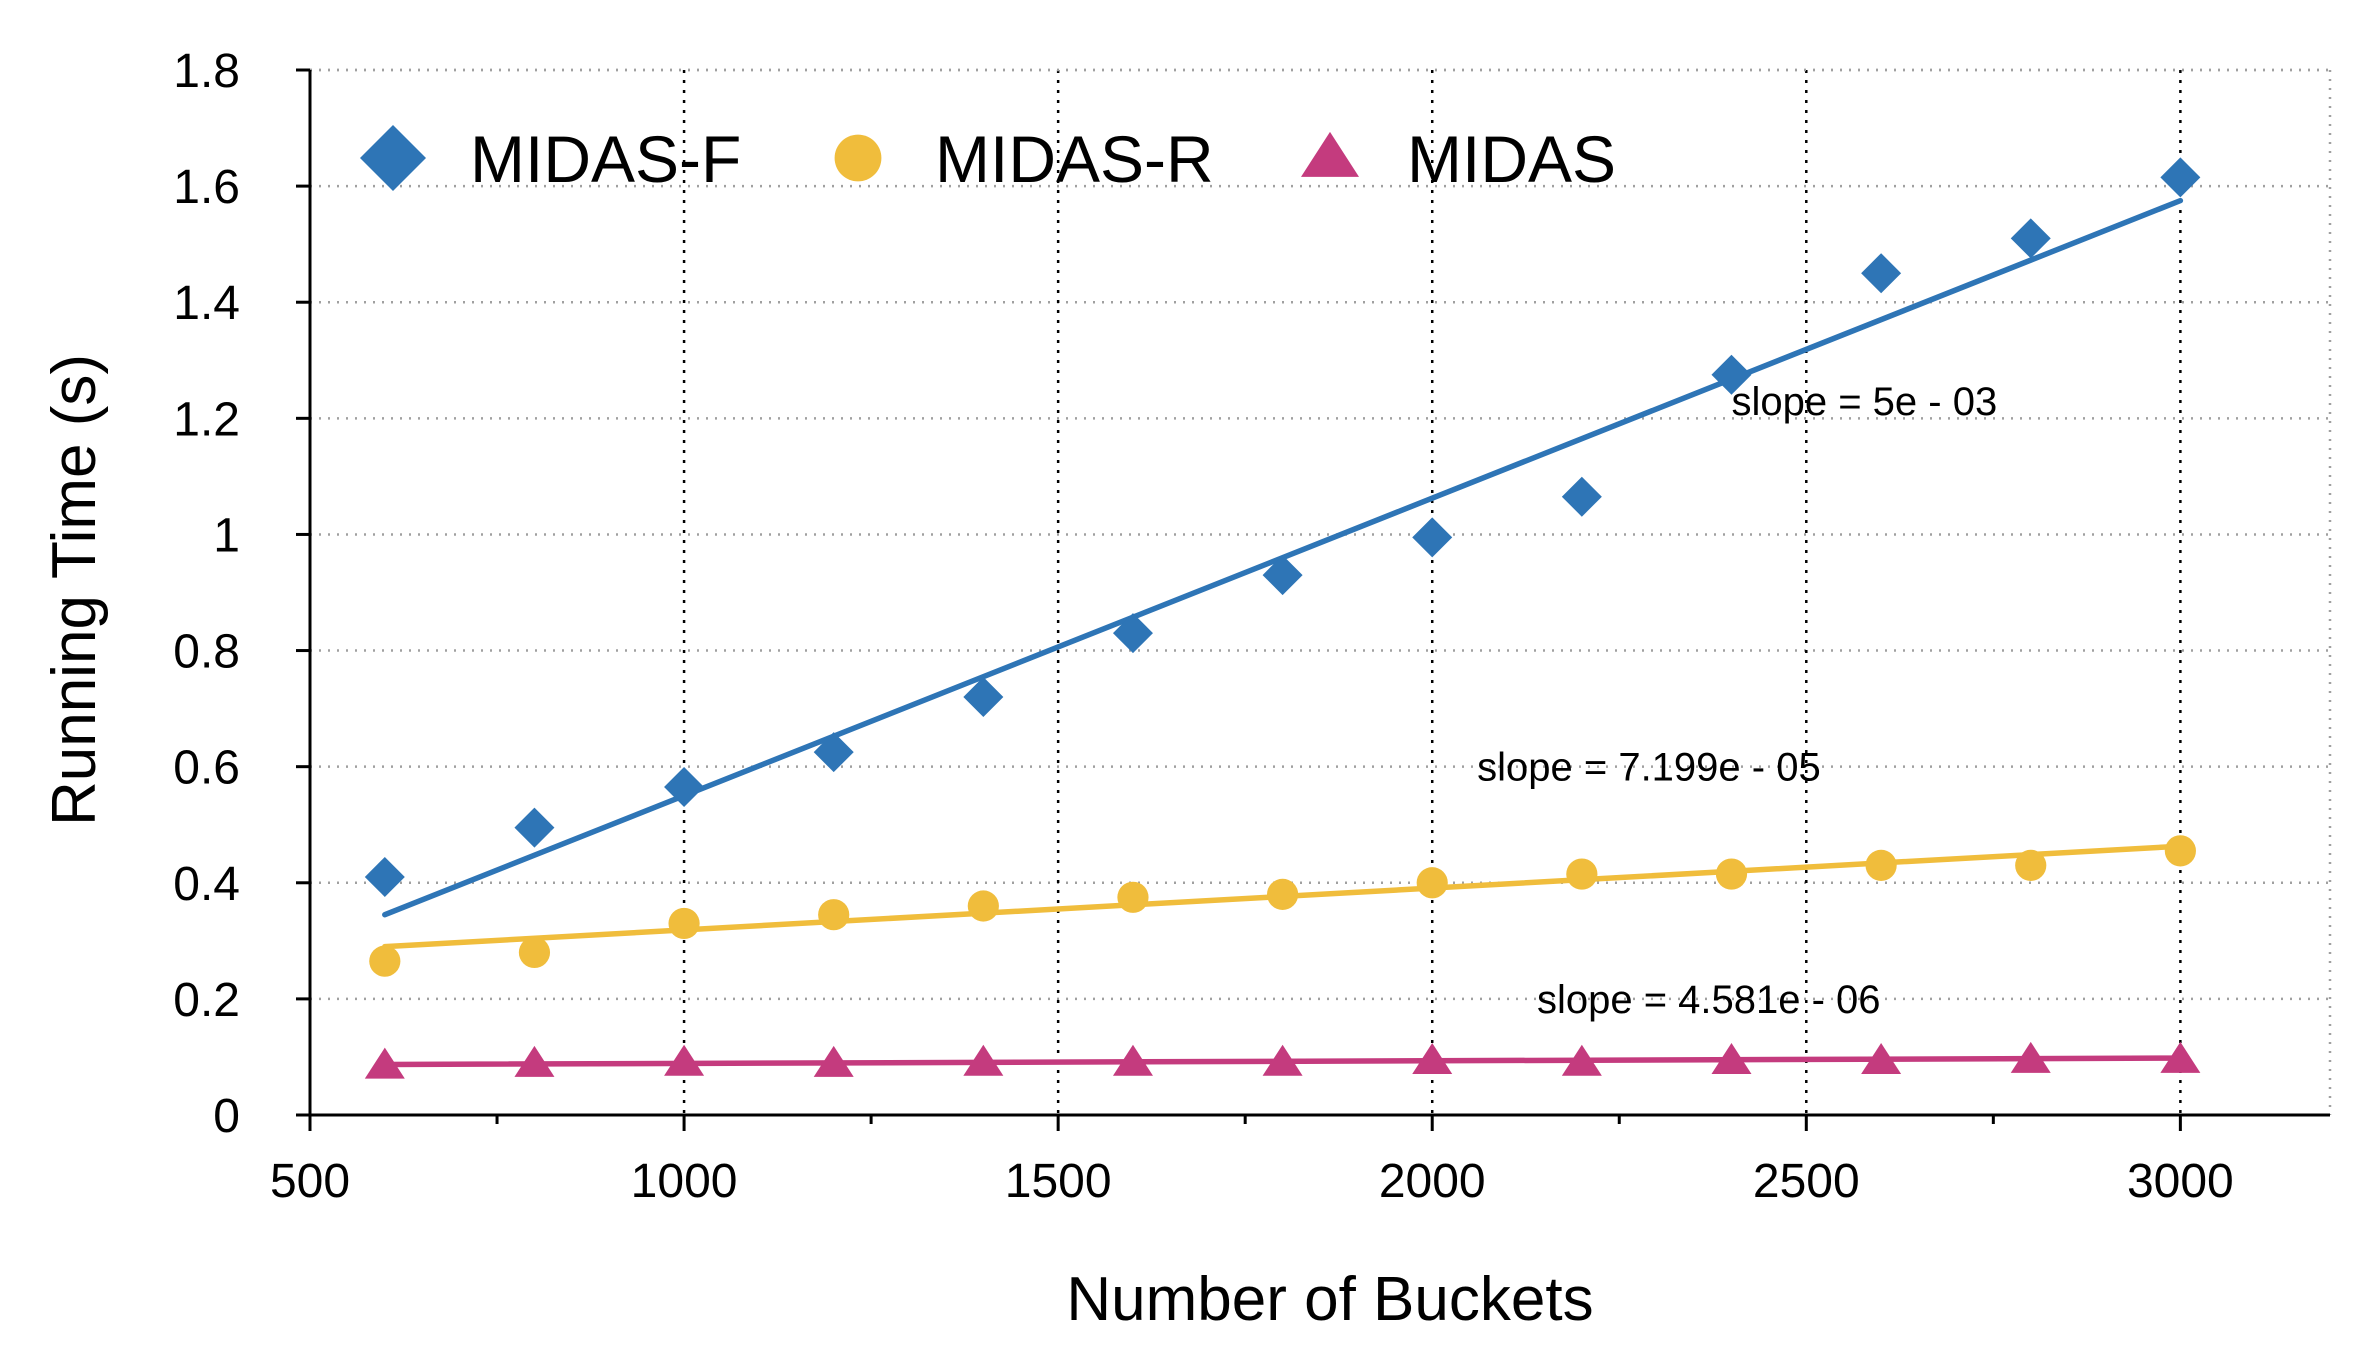 The width and height of the screenshot is (2370, 1368). Describe the element at coordinates (858, 158) in the screenshot. I see `legend-marker-midas-r` at that location.